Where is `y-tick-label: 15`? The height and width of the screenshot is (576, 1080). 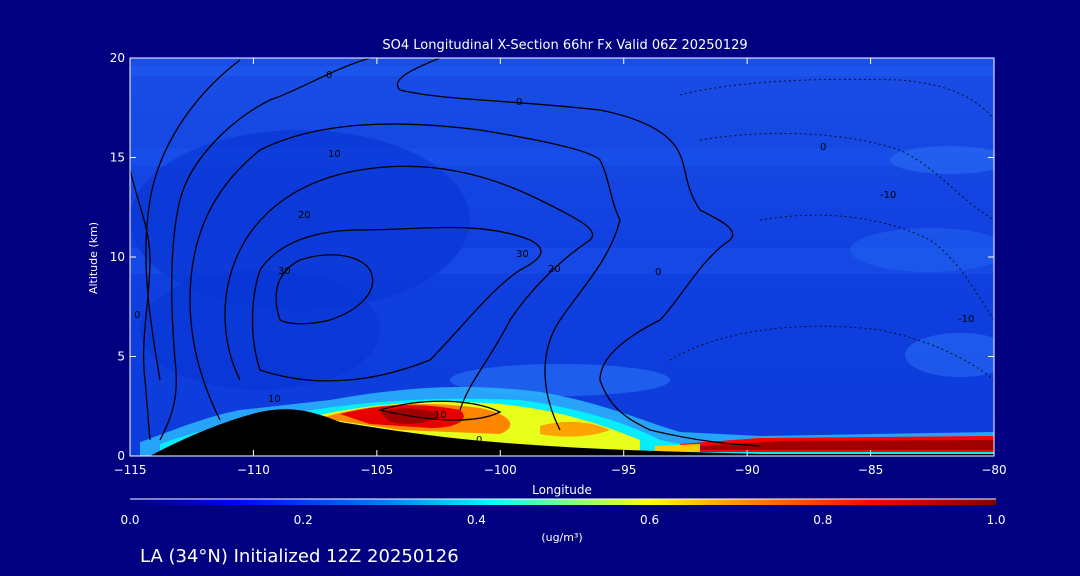 y-tick-label: 15 is located at coordinates (117, 158).